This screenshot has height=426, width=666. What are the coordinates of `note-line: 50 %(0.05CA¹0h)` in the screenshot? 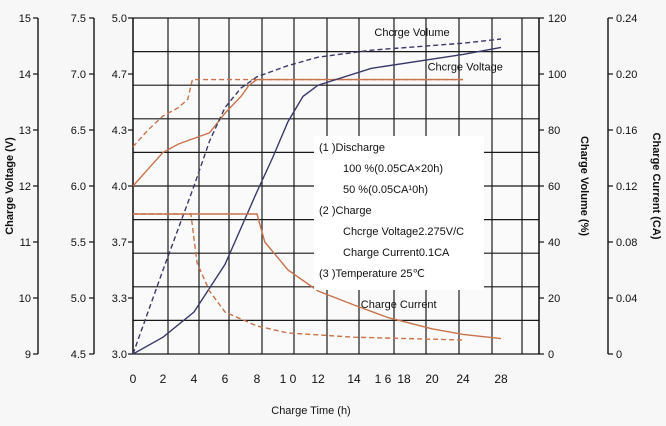 It's located at (385, 190).